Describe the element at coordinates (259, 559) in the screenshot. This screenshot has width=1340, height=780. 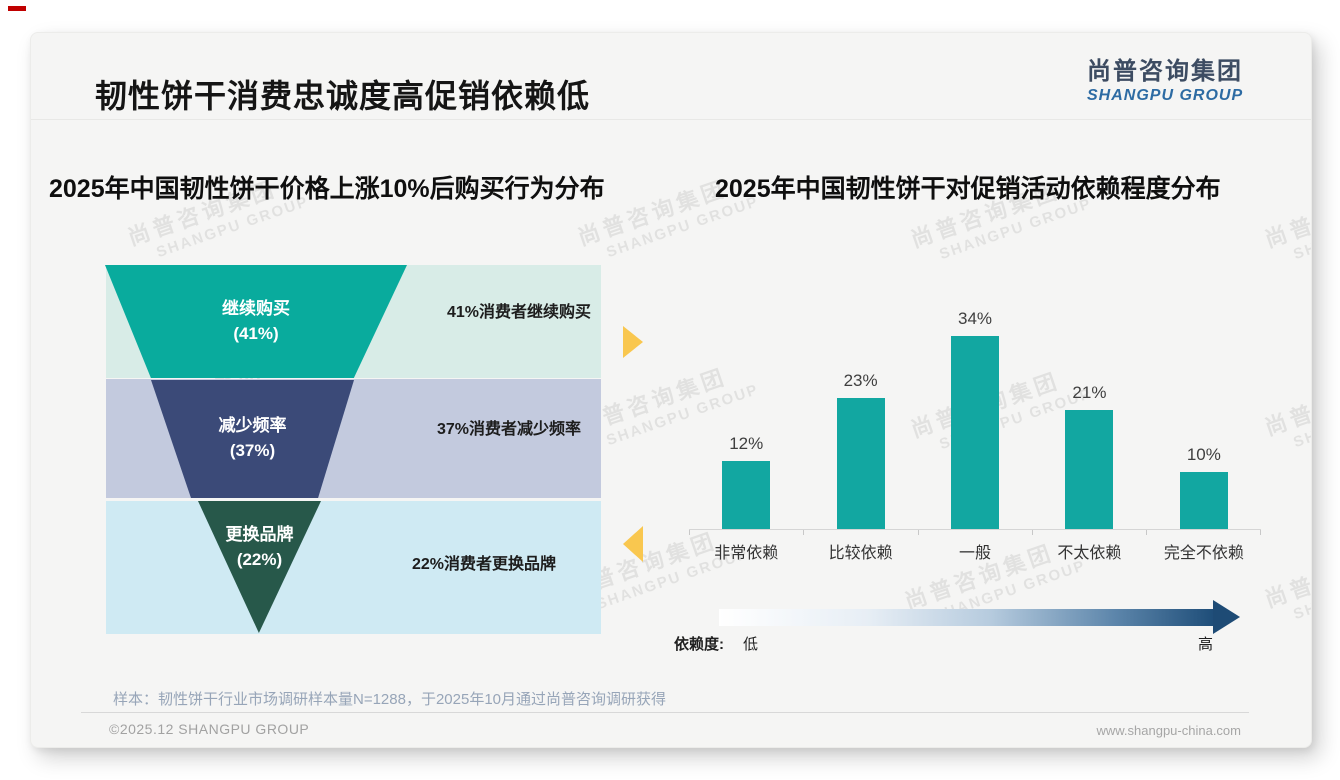
I see `funnel-stage-value: (22%)` at that location.